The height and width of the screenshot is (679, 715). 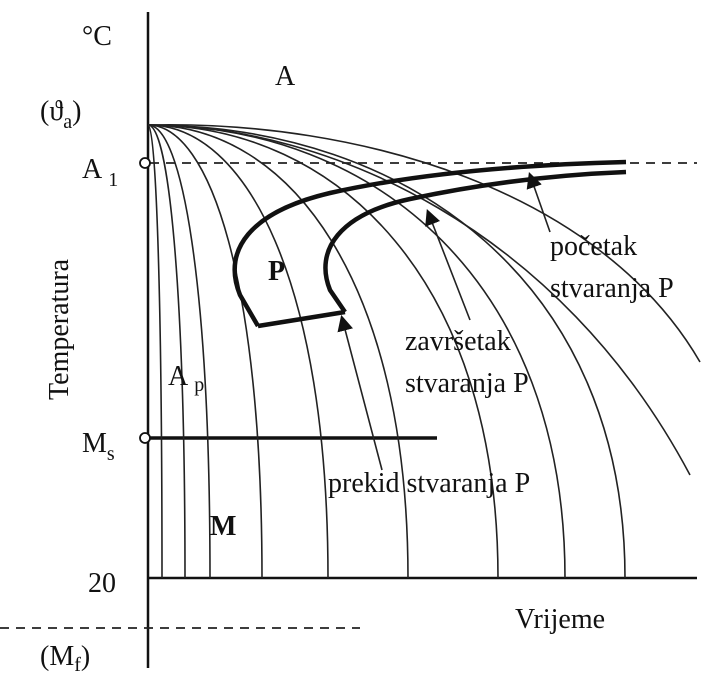 I want to click on interrupt-line, so click(x=301, y=319).